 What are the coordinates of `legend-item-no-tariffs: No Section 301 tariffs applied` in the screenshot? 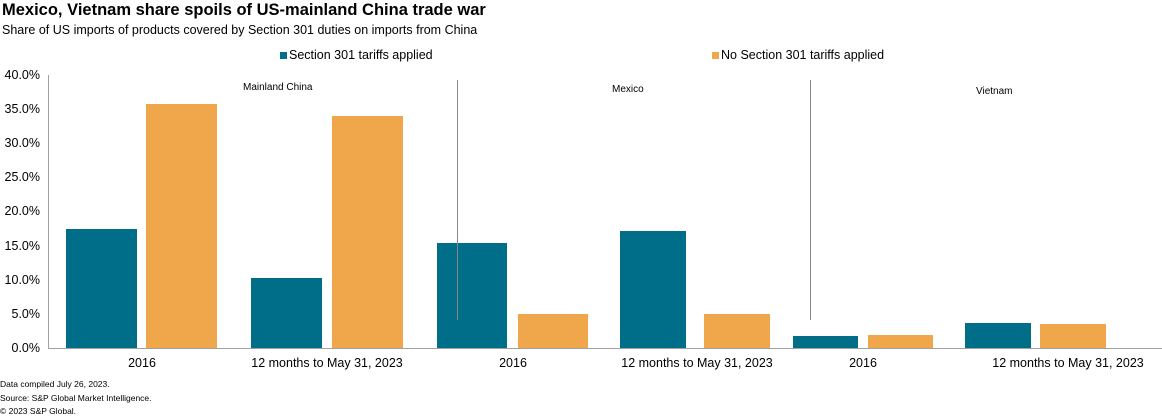 It's located at (798, 55).